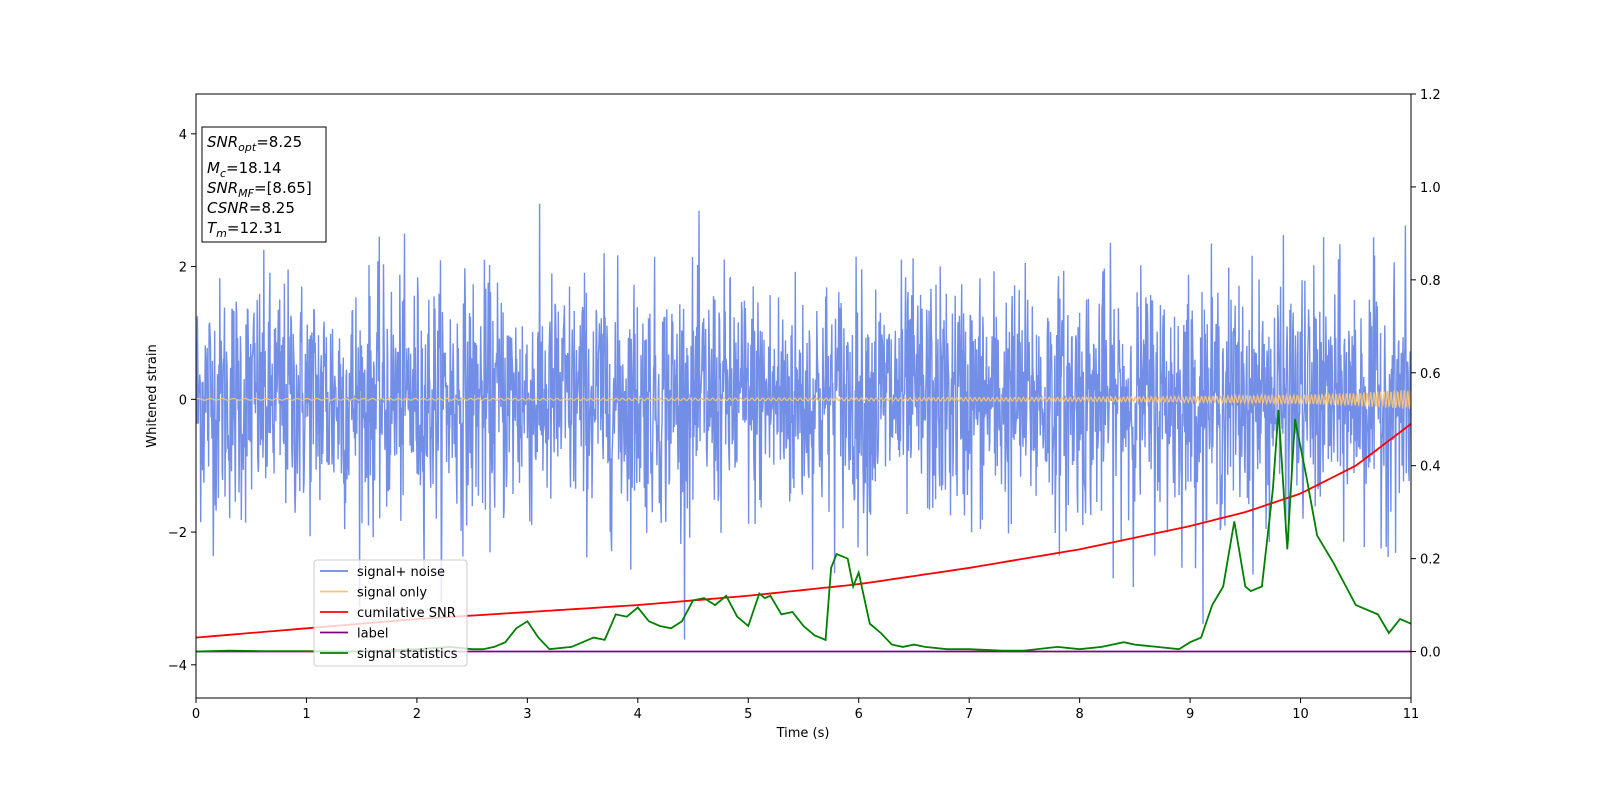 The image size is (1600, 800). What do you see at coordinates (244, 229) in the screenshot?
I see `annotation-line: Tm=12.31` at bounding box center [244, 229].